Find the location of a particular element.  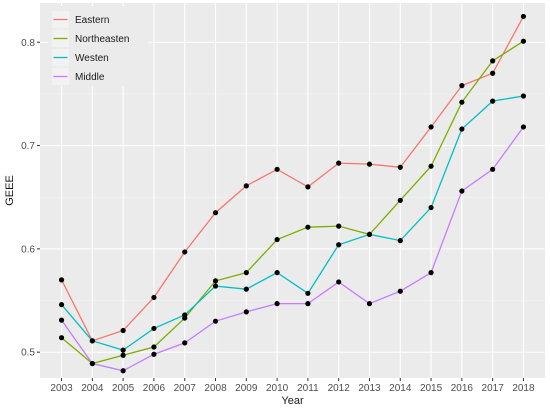

y-tick-label: 0.8 is located at coordinates (28, 43).